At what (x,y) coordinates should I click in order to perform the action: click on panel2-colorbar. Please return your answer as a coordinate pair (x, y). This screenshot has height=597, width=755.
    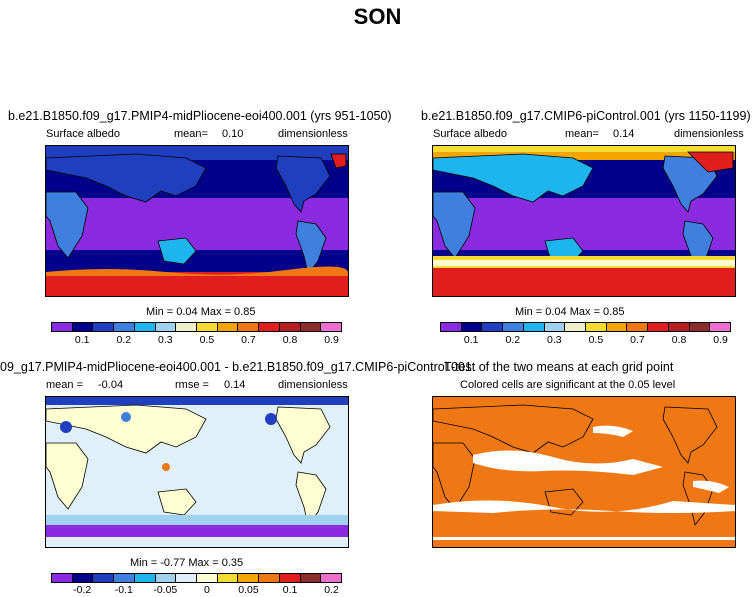
    Looking at the image, I should click on (585, 327).